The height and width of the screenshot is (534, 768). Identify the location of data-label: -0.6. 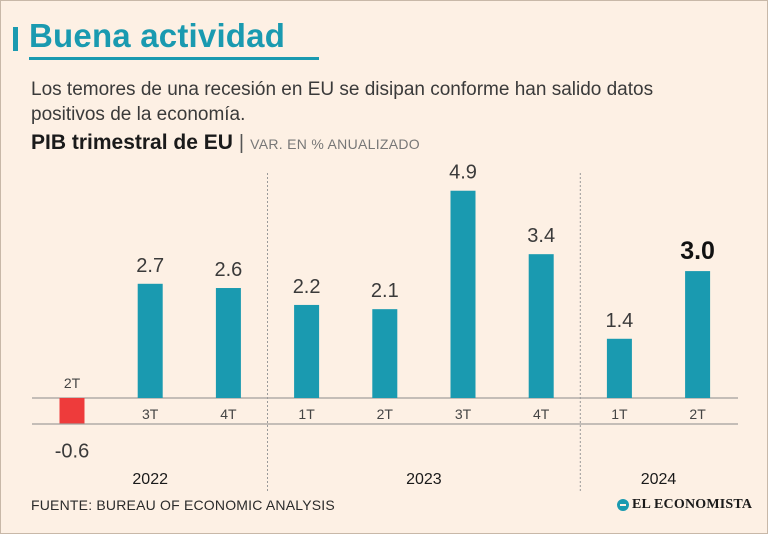
(72, 451).